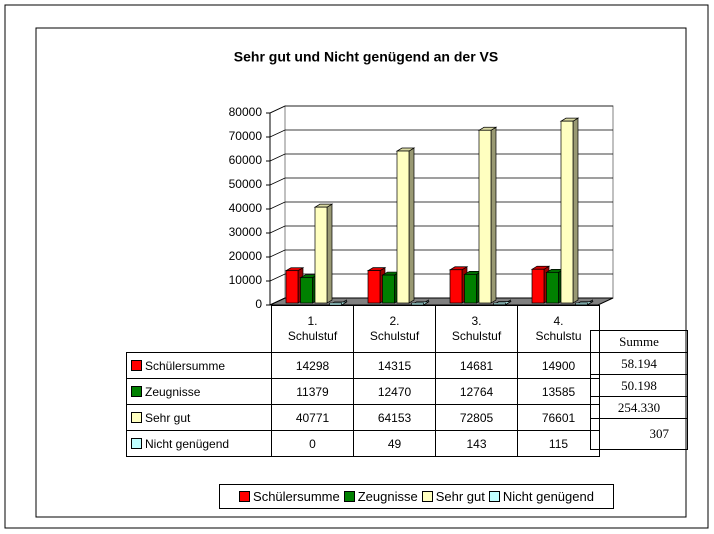 Image resolution: width=714 pixels, height=534 pixels. I want to click on legend-item: Nicht genügend, so click(541, 496).